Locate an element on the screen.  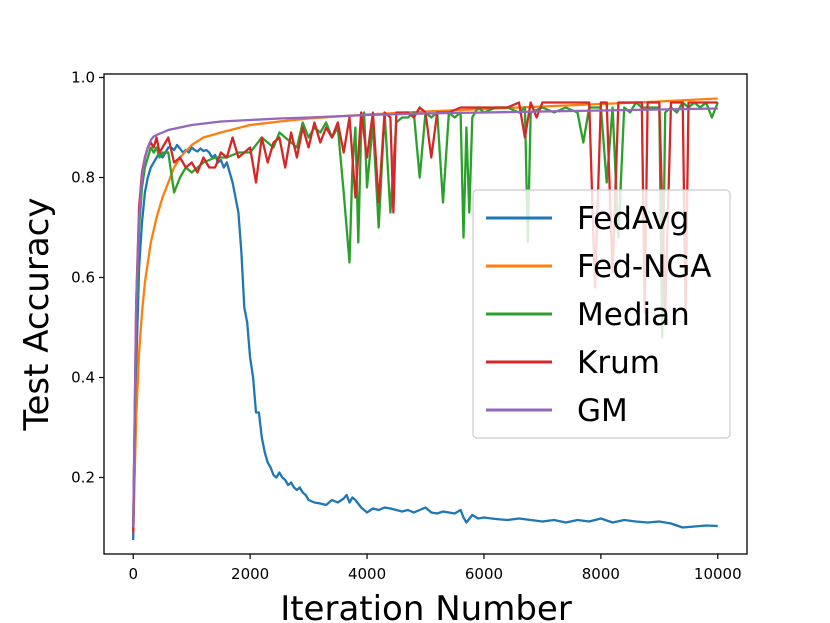
legend-label: Krum is located at coordinates (618, 363).